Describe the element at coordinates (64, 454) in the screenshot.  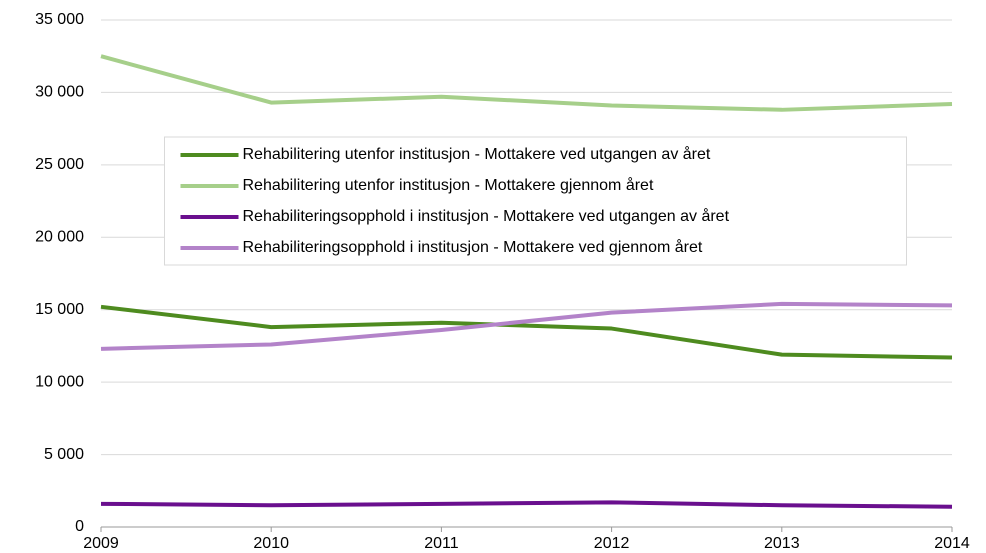
I see `y-tick-label: 5 000` at that location.